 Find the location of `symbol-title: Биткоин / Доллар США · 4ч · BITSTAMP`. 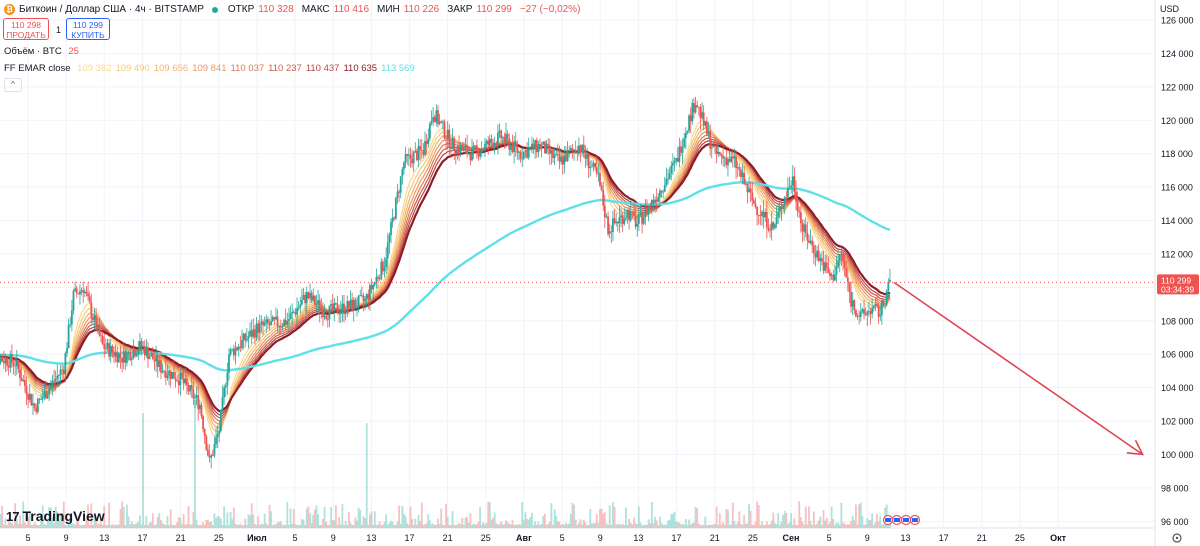

symbol-title: Биткоин / Доллар США · 4ч · BITSTAMP is located at coordinates (111, 9).